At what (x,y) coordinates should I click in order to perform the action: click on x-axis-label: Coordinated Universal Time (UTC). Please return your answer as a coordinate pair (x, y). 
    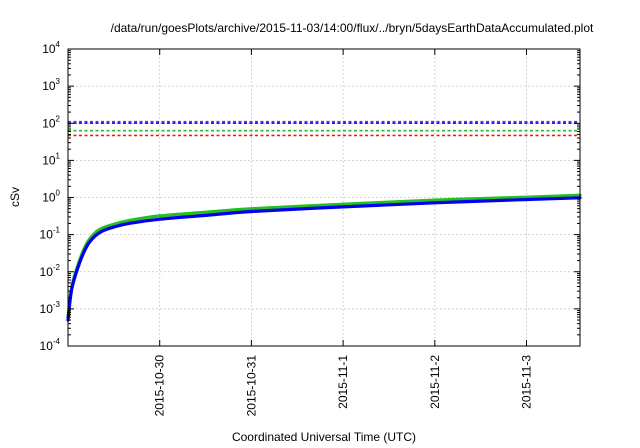
    Looking at the image, I should click on (324, 437).